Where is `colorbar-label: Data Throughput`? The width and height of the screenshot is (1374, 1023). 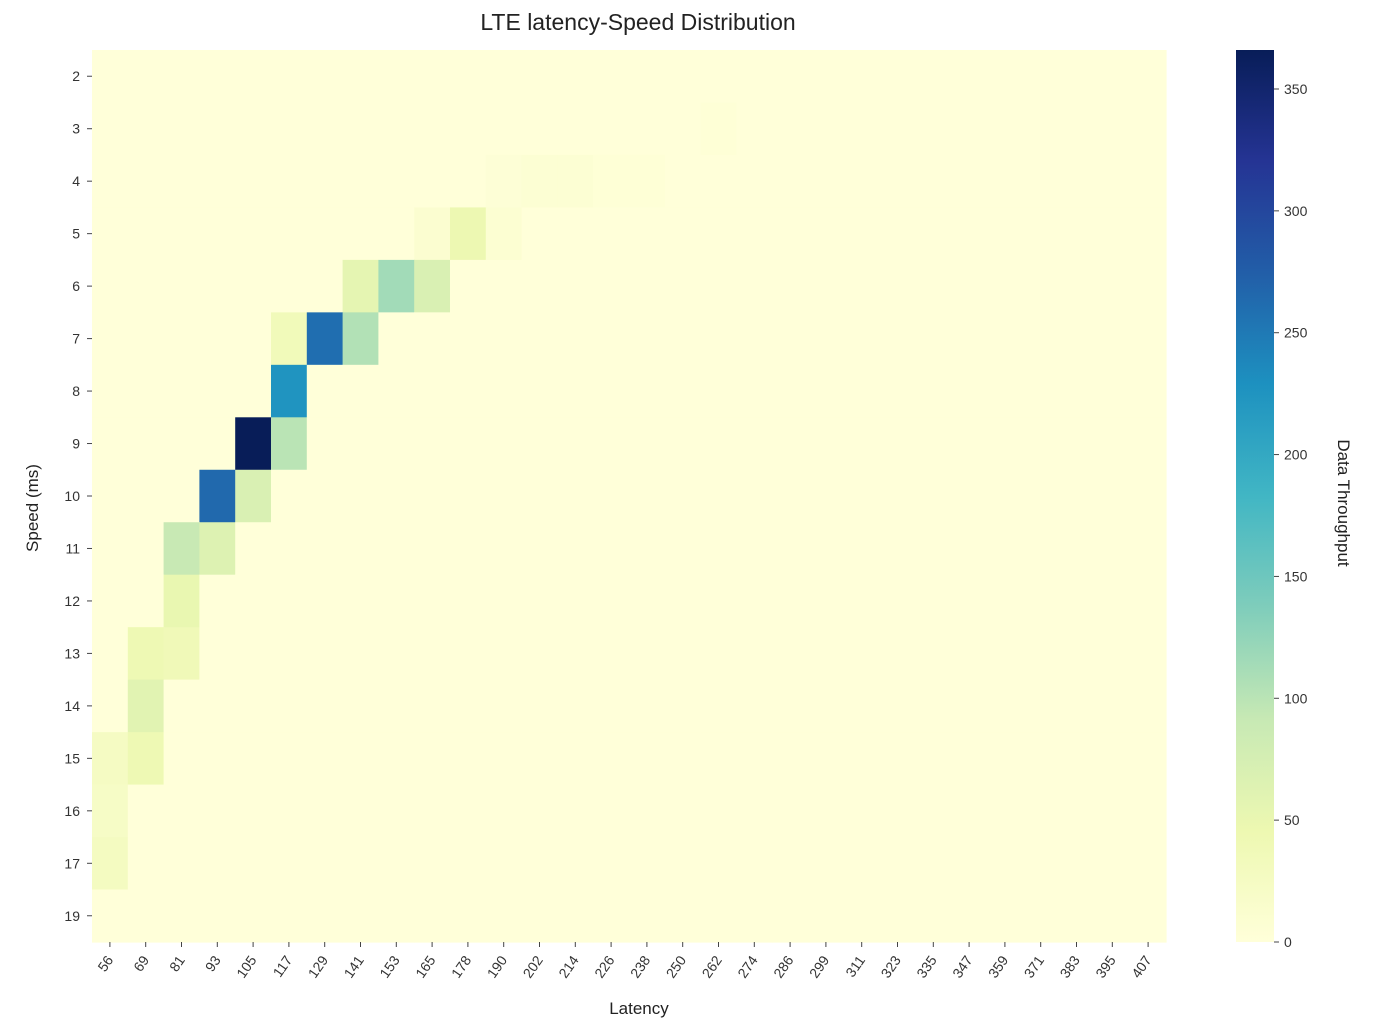
colorbar-label: Data Throughput is located at coordinates (1343, 503).